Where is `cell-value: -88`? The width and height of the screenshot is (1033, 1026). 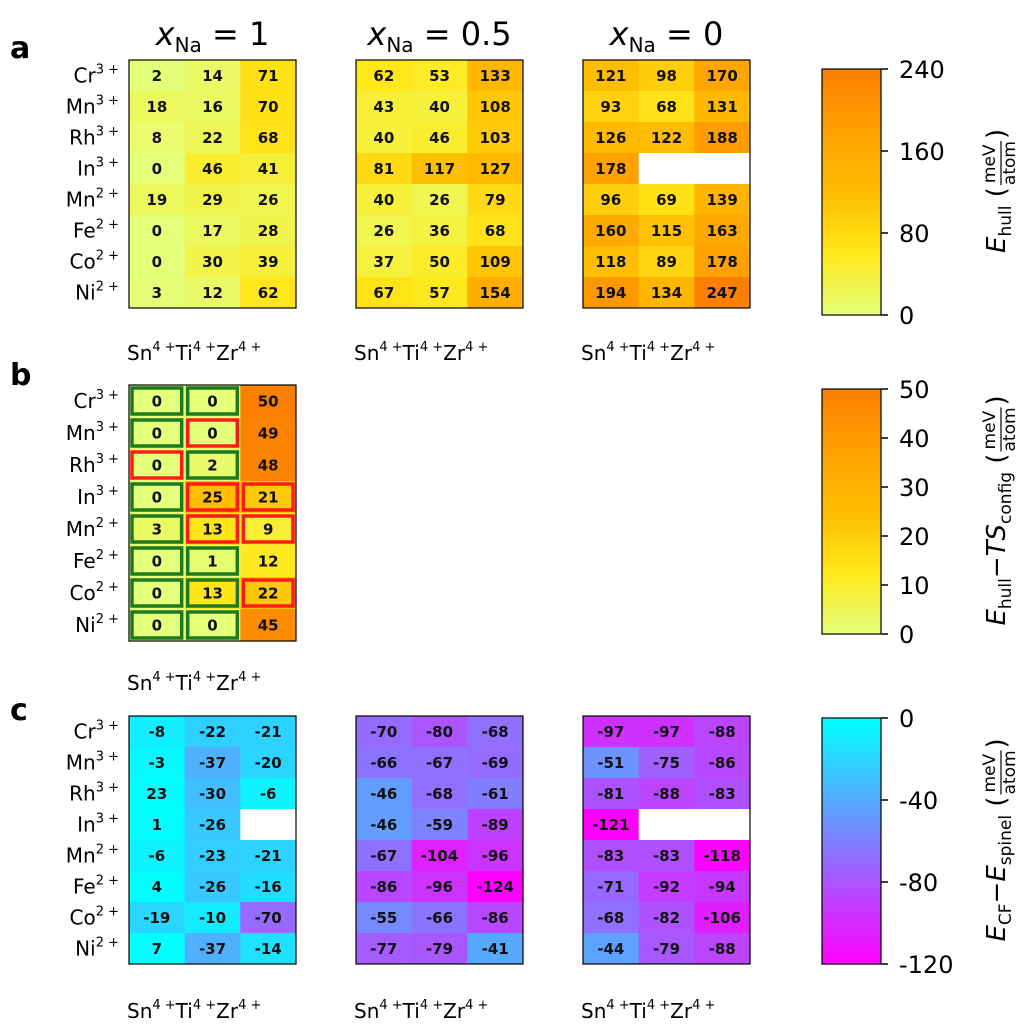
cell-value: -88 is located at coordinates (722, 949).